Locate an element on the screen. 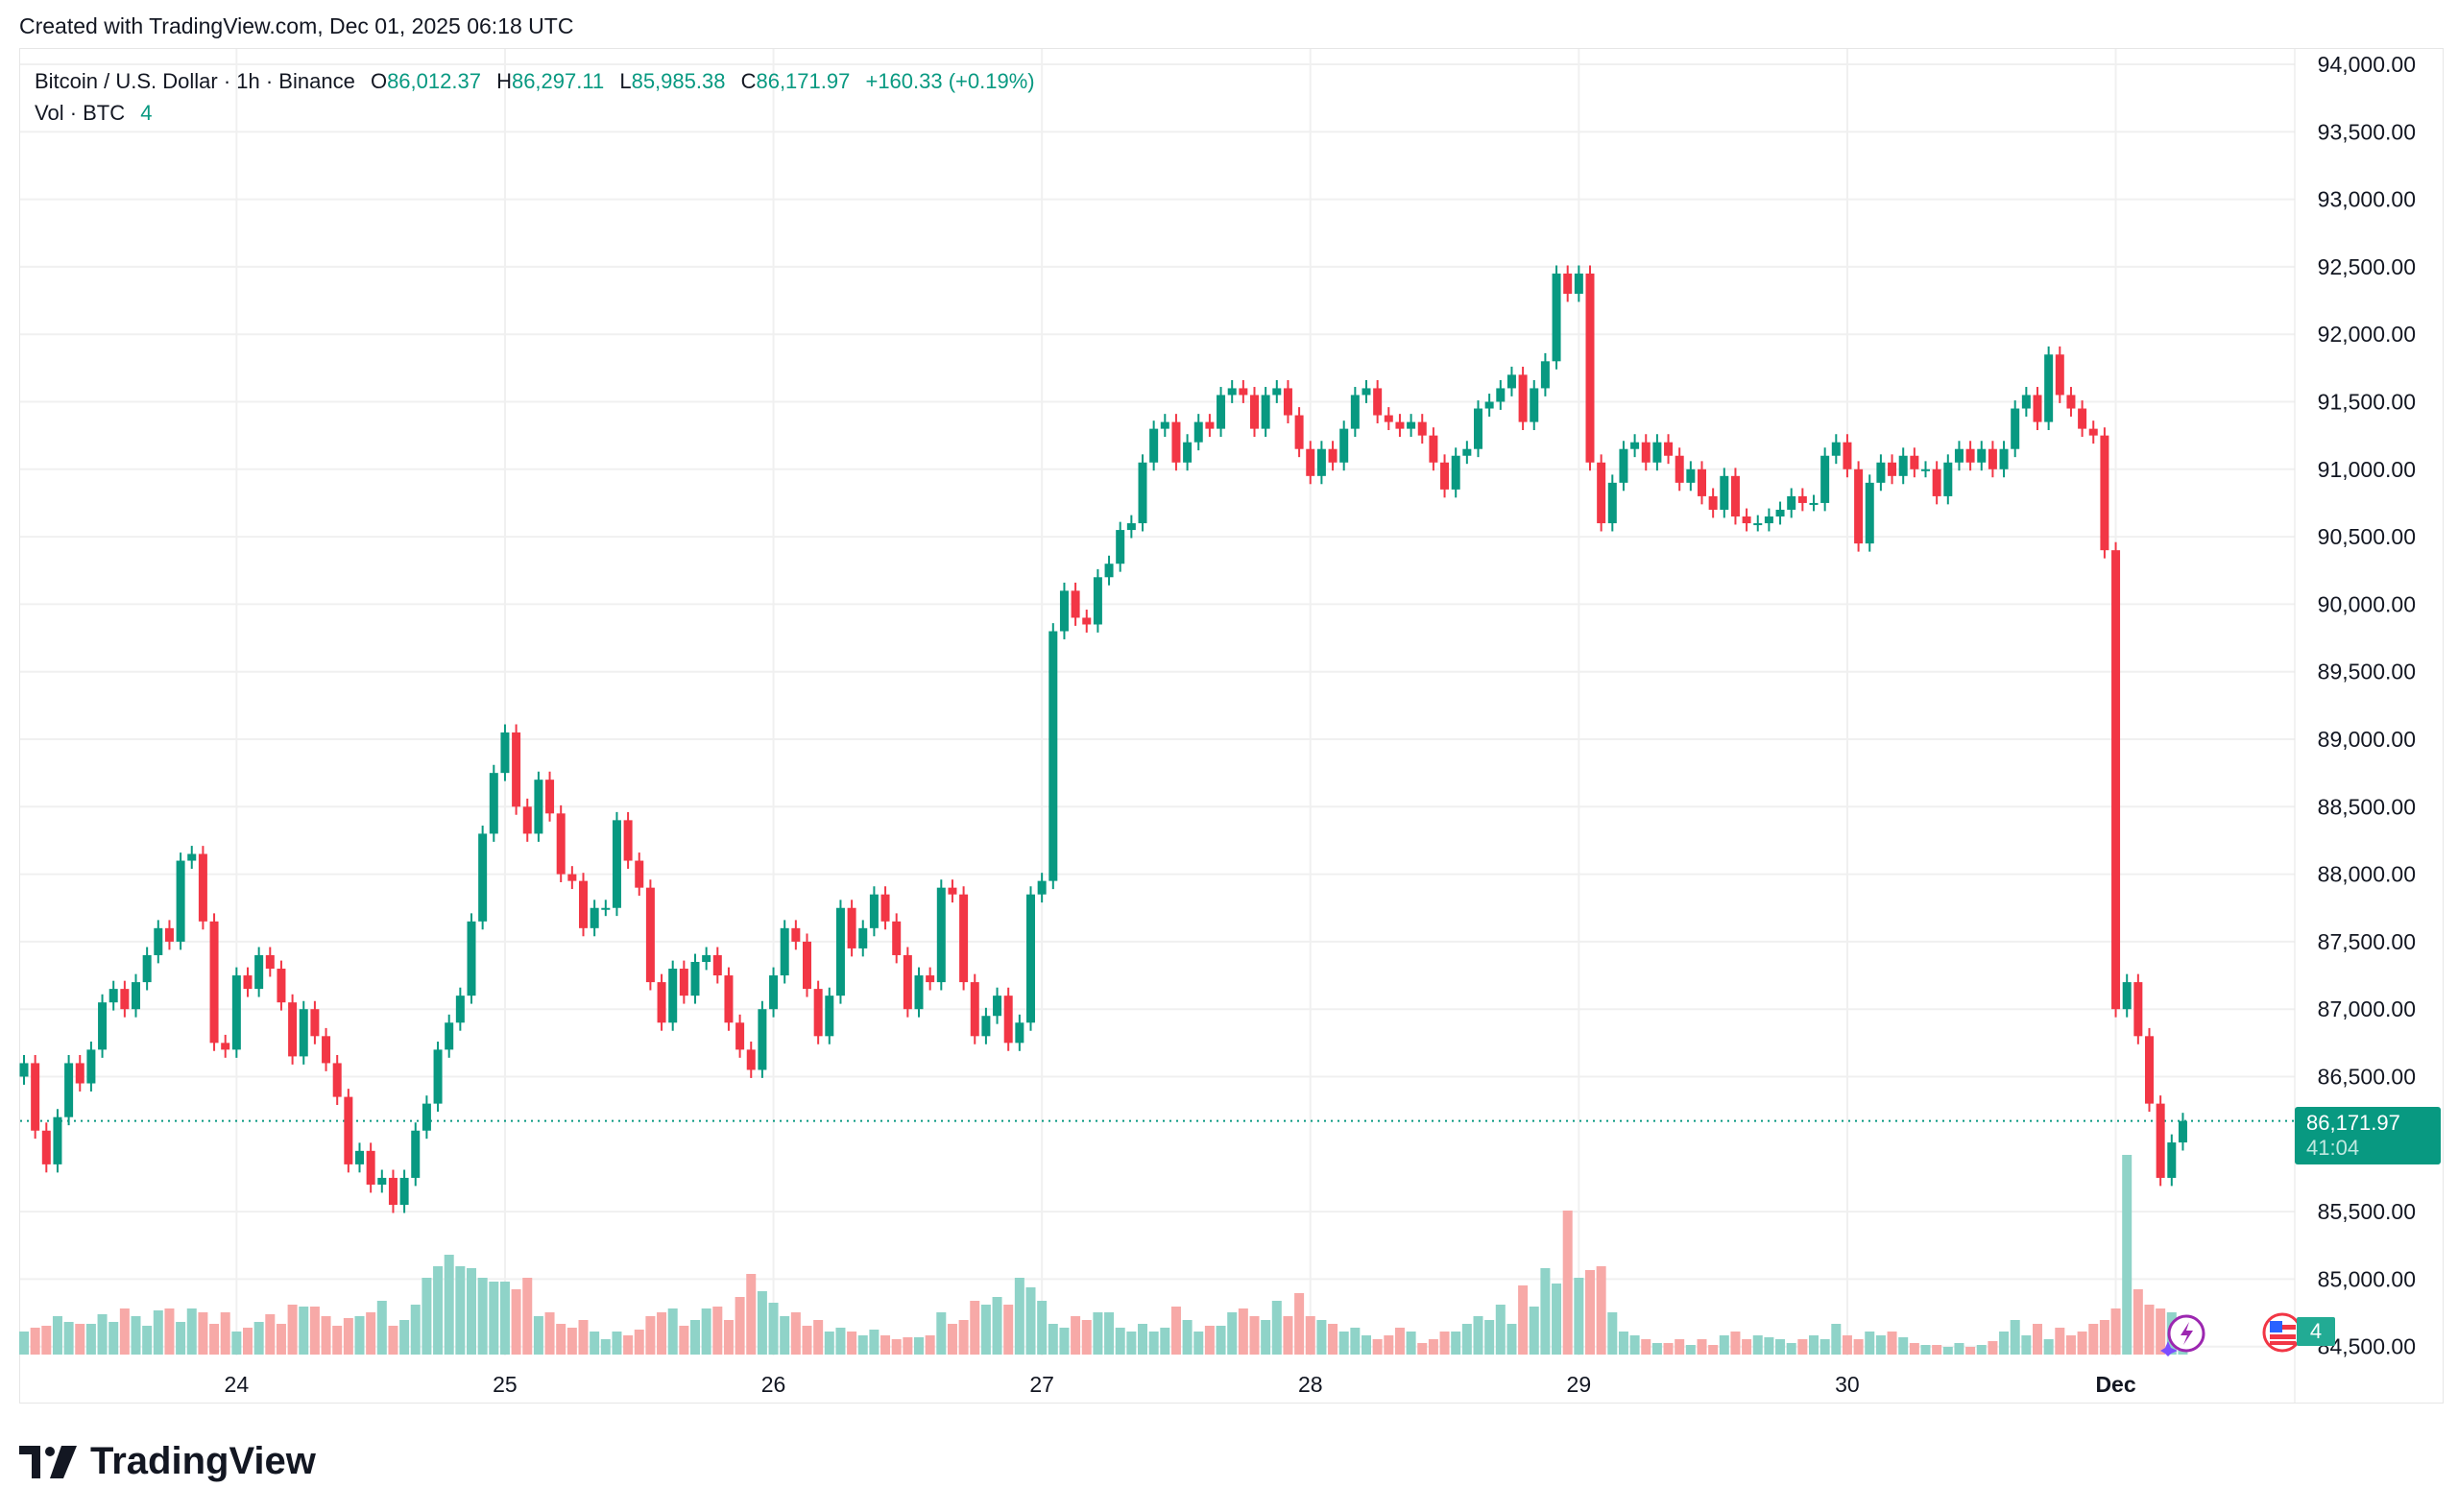 This screenshot has width=2458, height=1512. last-price-tag: 86,171.97 41:04 is located at coordinates (2368, 1135).